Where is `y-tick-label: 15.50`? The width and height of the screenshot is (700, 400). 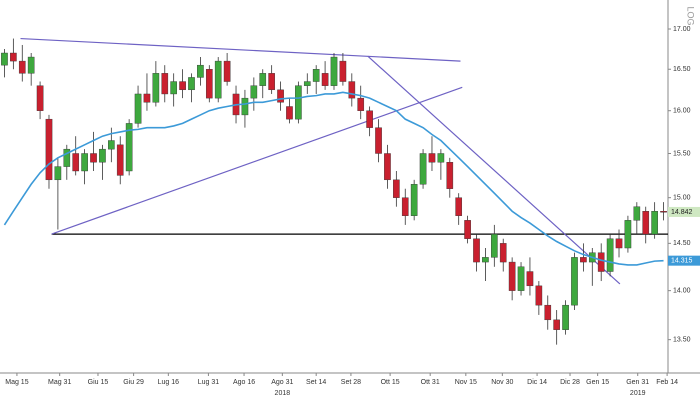
y-tick-label: 15.50 is located at coordinates (682, 153).